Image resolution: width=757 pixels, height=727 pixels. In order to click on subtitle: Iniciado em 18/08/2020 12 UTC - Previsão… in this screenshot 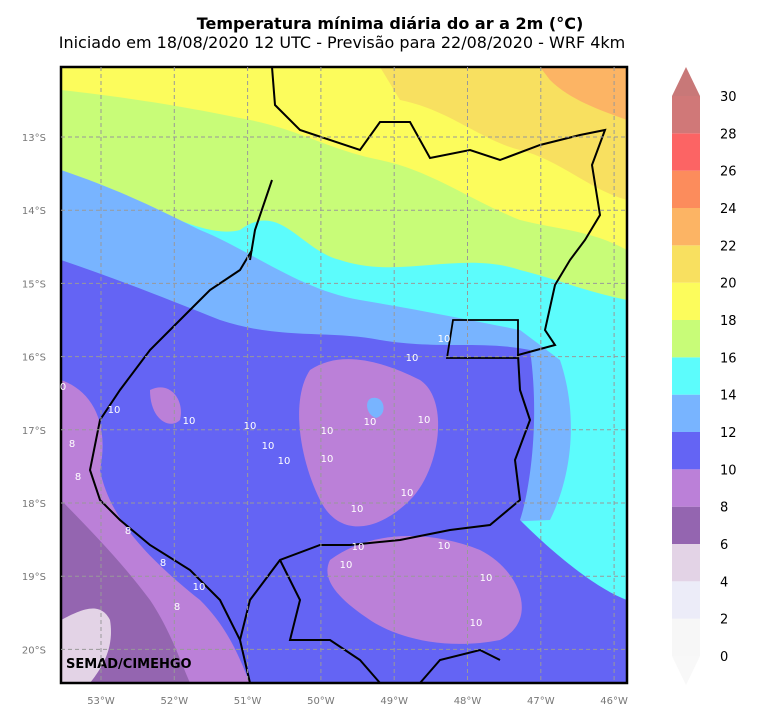, I will do `click(342, 42)`.